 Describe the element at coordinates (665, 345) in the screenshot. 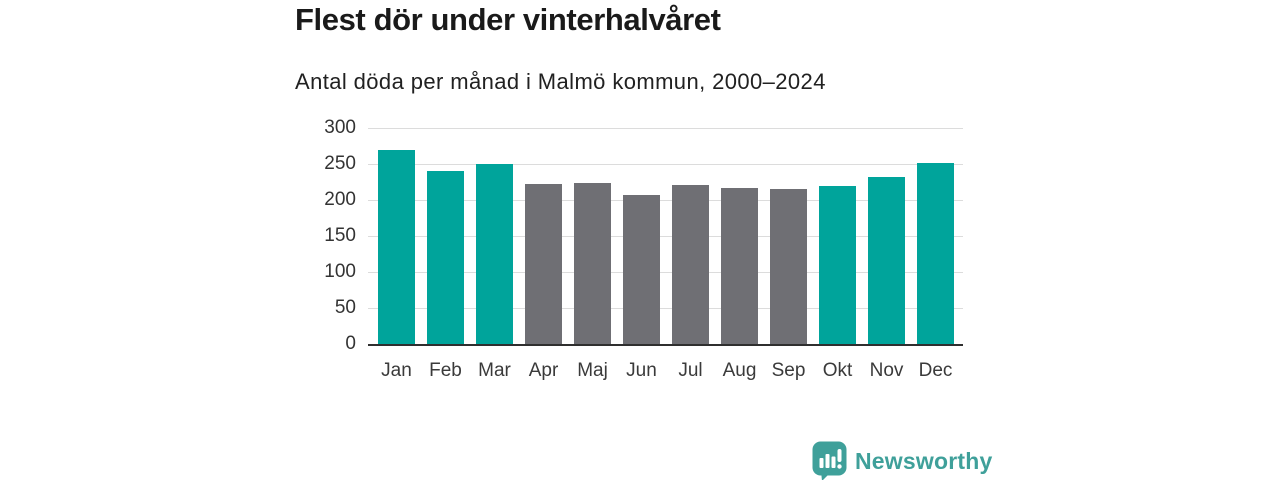

I see `x-axis-line` at that location.